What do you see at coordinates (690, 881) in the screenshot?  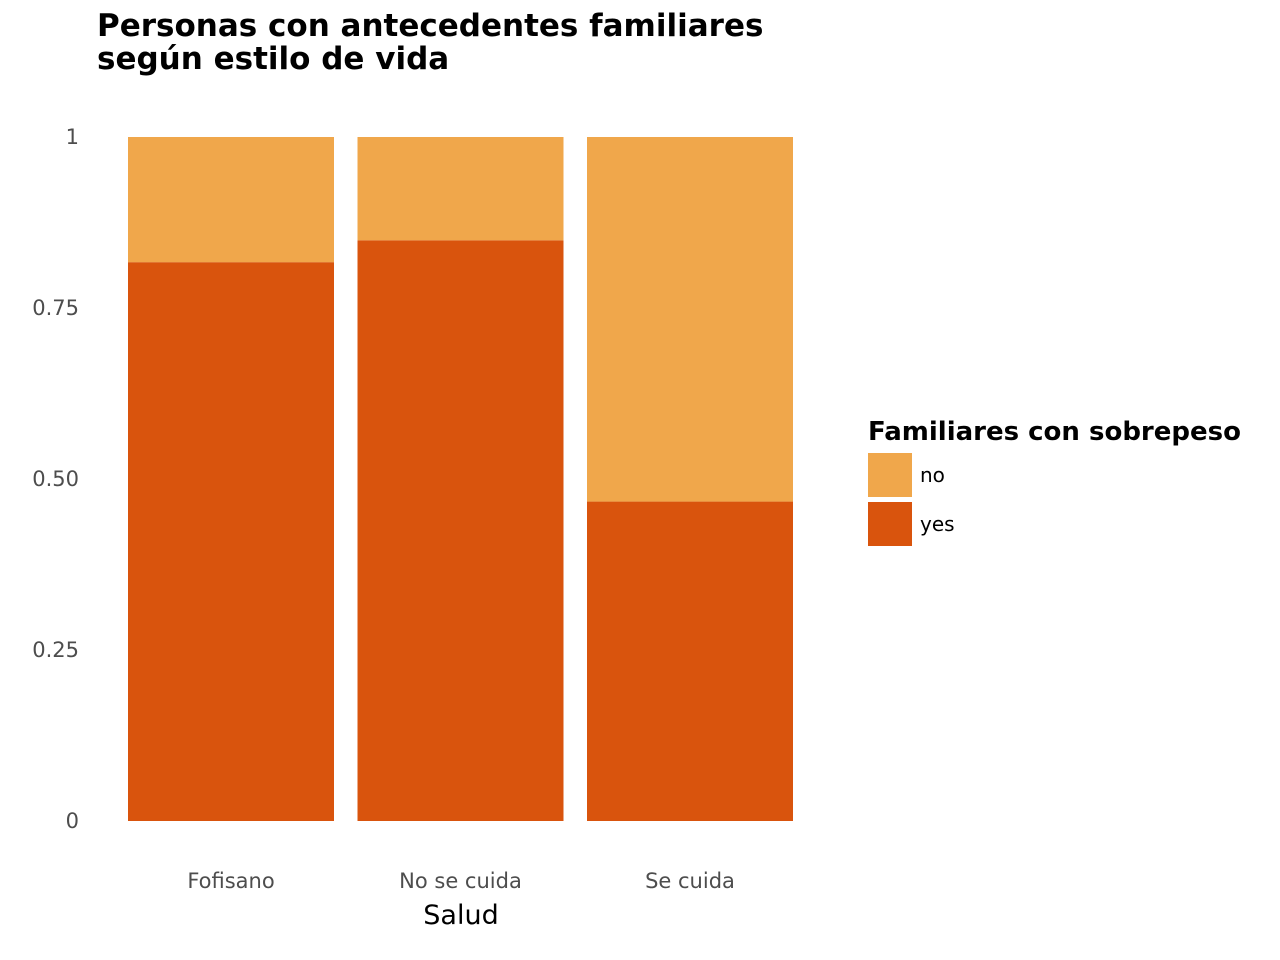 I see `x-tick-label: Se cuida` at bounding box center [690, 881].